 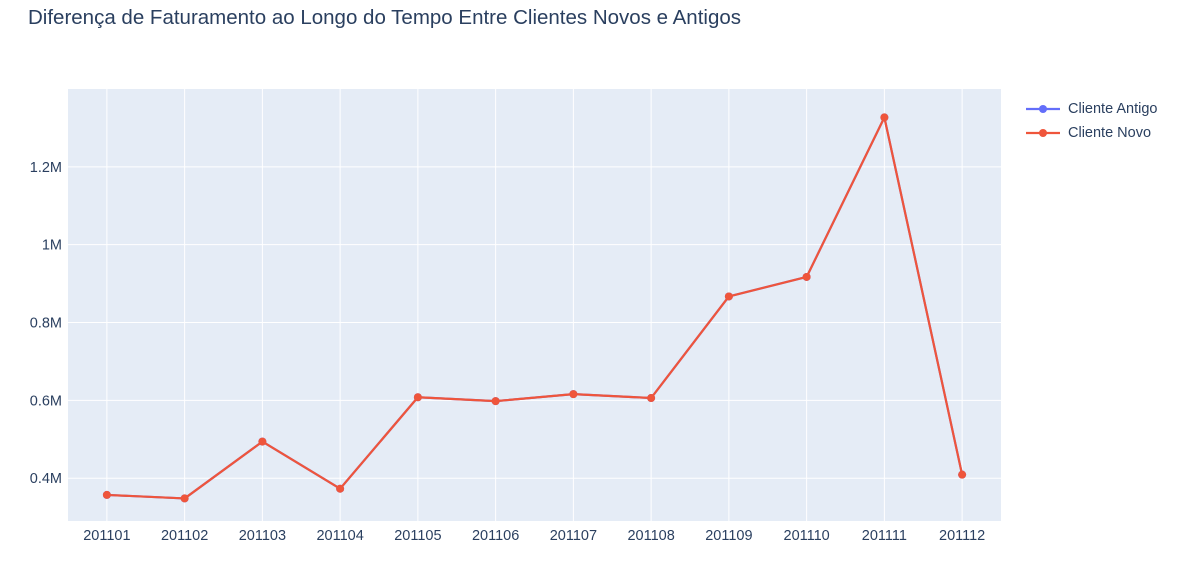 What do you see at coordinates (650, 536) in the screenshot?
I see `x-tick-label: 201108` at bounding box center [650, 536].